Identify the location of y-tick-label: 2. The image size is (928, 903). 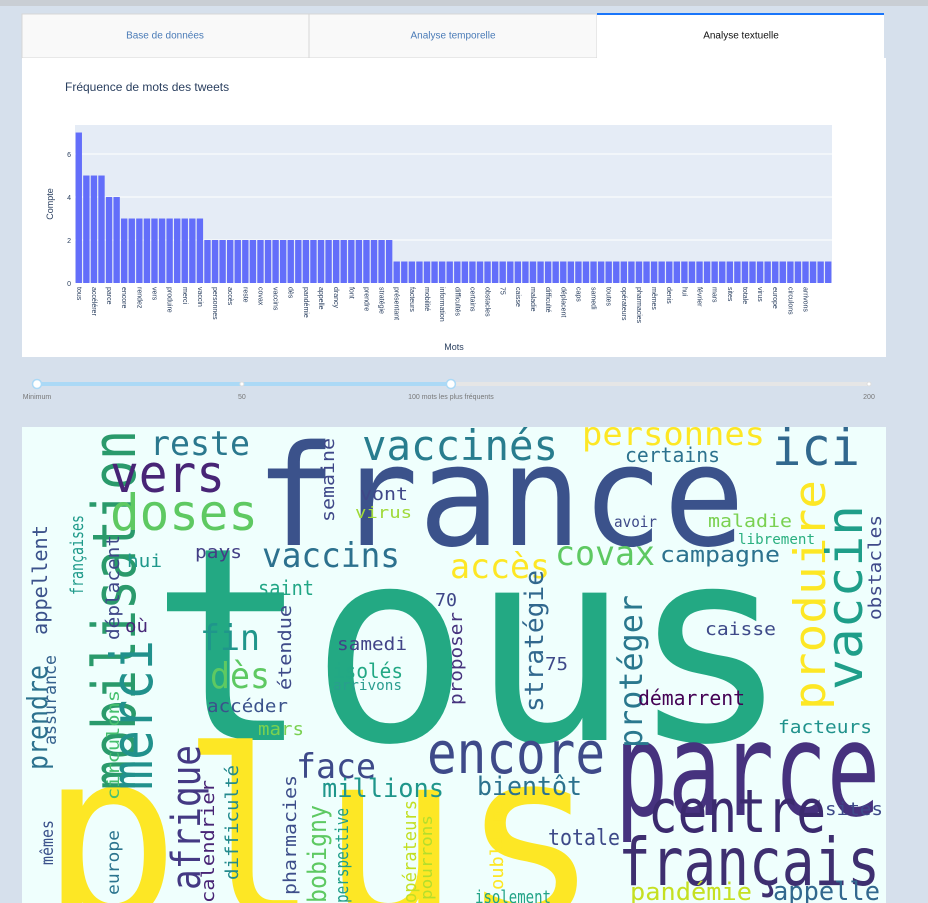
(69, 241).